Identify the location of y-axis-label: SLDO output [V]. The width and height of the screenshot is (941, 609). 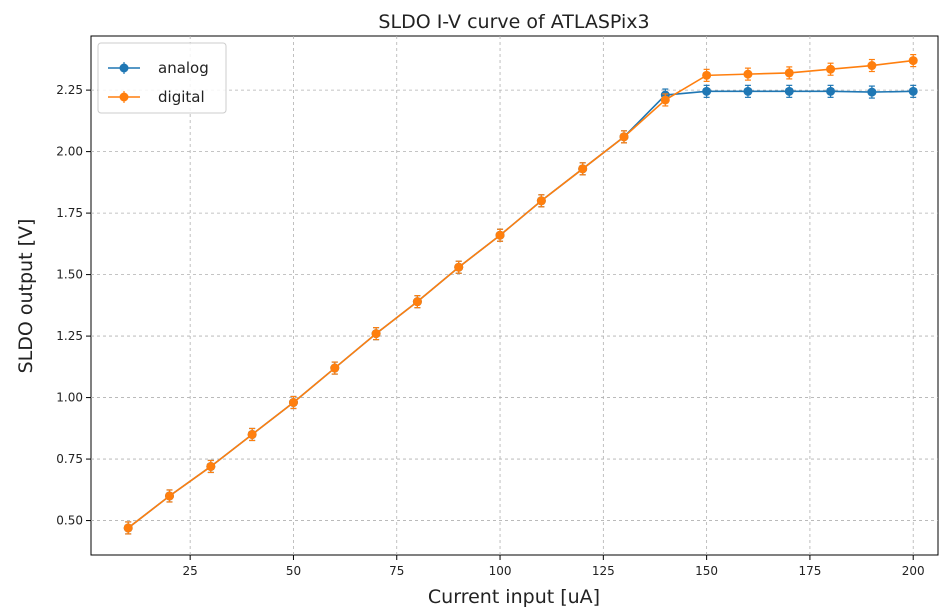
(26, 296).